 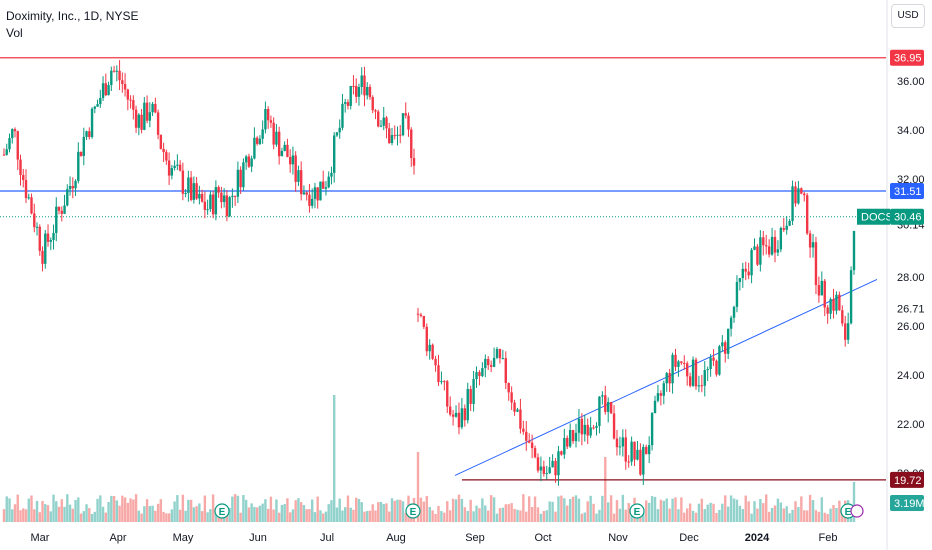 I want to click on x-tick-label: Nov, so click(x=618, y=538).